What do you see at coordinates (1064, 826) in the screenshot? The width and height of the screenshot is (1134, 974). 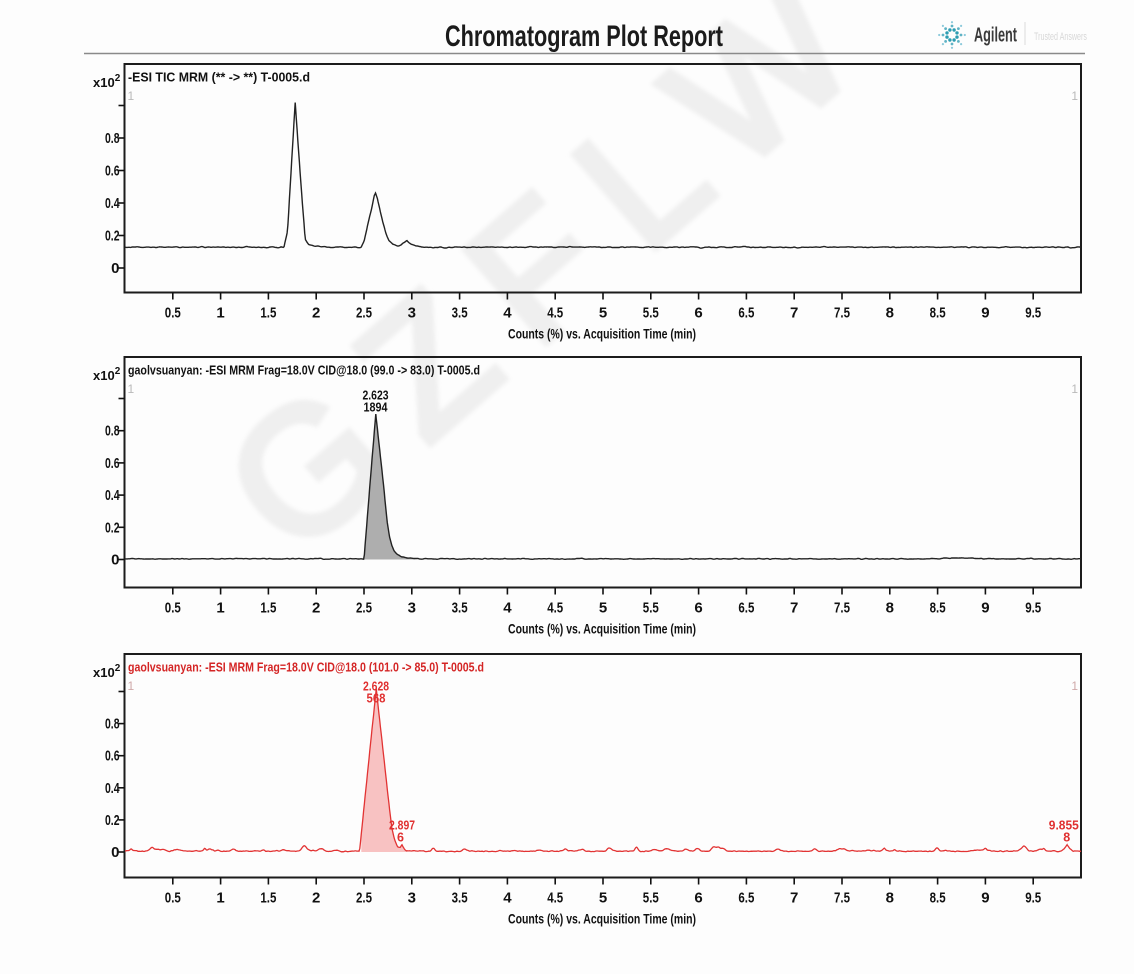 I see `svg-text: 9.855` at bounding box center [1064, 826].